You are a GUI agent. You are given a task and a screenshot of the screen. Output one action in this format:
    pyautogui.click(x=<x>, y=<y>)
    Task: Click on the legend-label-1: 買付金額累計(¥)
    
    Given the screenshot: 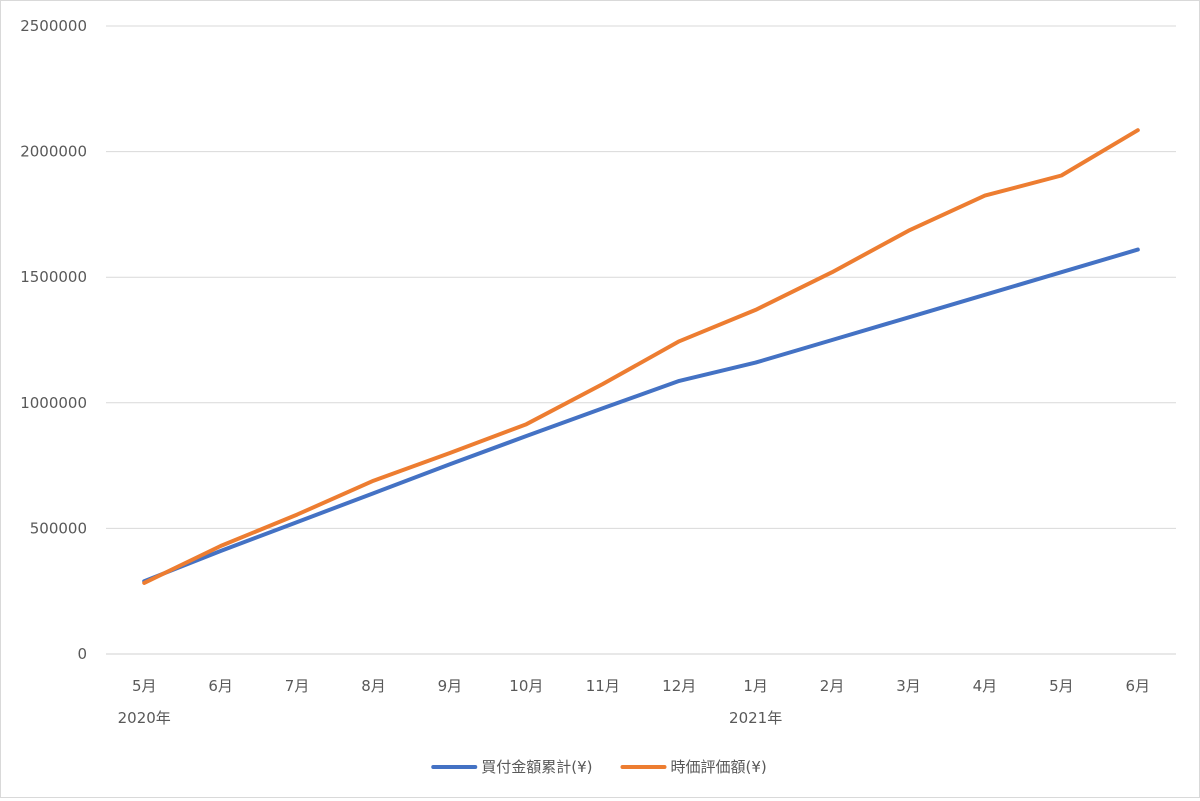 What is the action you would take?
    pyautogui.click(x=536, y=767)
    